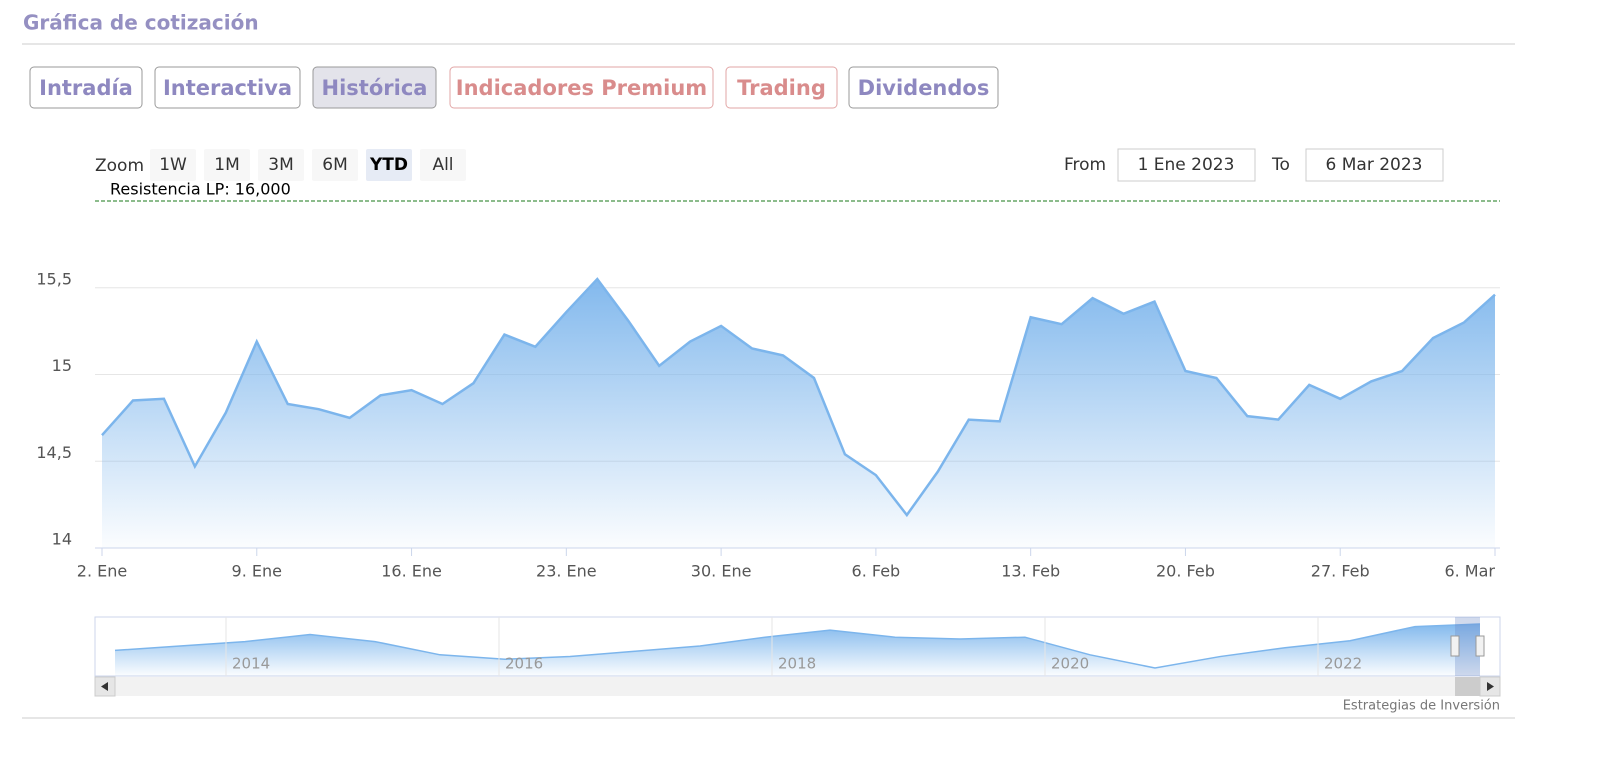  What do you see at coordinates (200, 189) in the screenshot?
I see `resistance-label: Resistencia LP: 16,000` at bounding box center [200, 189].